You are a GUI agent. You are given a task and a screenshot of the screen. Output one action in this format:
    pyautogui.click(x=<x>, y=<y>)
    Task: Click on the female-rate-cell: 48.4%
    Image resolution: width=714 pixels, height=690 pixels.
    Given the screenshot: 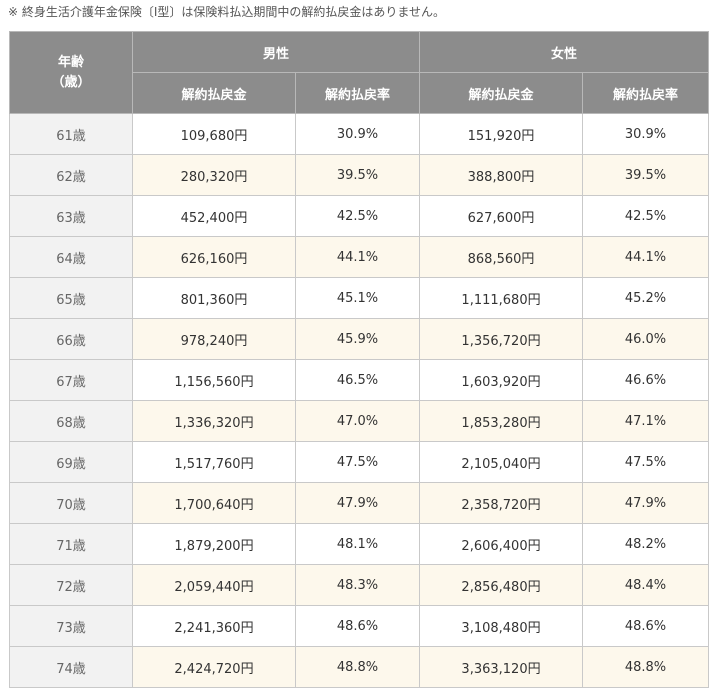 What is the action you would take?
    pyautogui.click(x=646, y=585)
    